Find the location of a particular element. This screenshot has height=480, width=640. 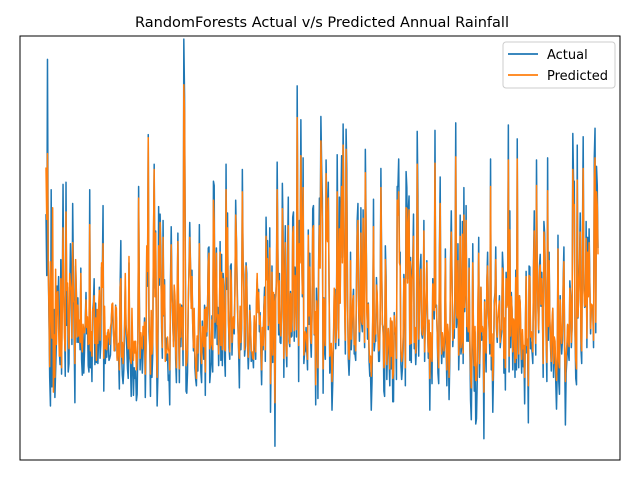

legend: Actual Predicted is located at coordinates (559, 65).